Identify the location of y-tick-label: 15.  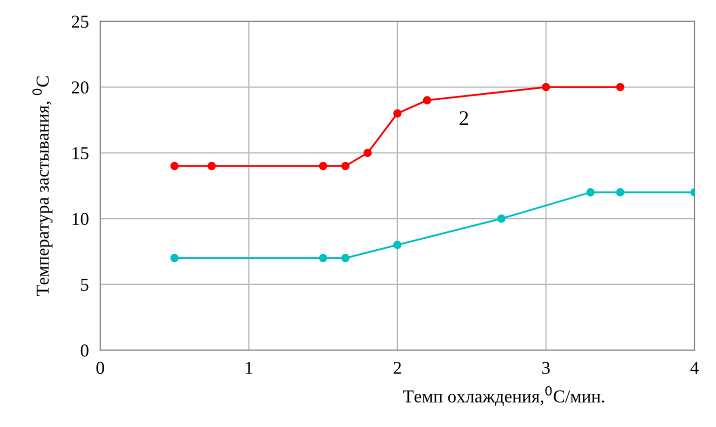
(80, 153).